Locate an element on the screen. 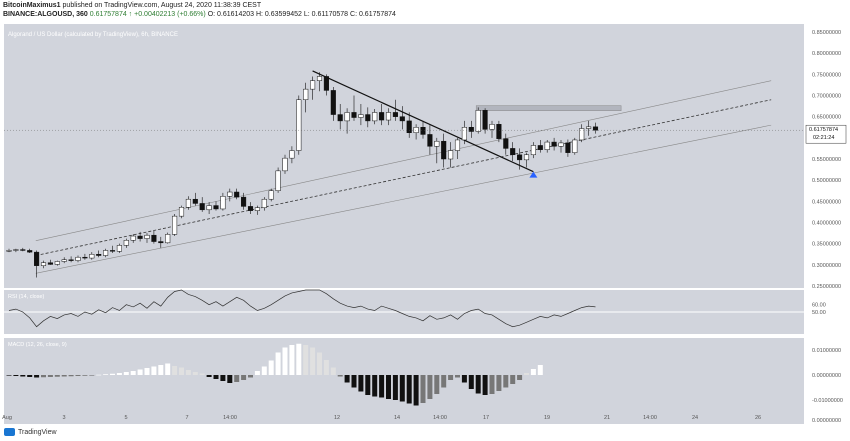 This screenshot has width=850, height=441. rsi-line is located at coordinates (302, 308).